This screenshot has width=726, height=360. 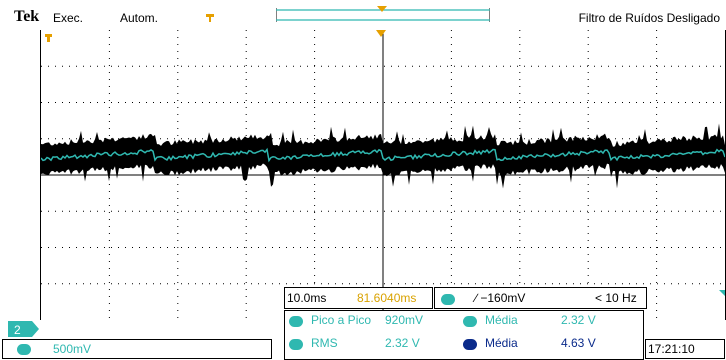 What do you see at coordinates (616, 298) in the screenshot?
I see `trigger-frequency: < 10 Hz` at bounding box center [616, 298].